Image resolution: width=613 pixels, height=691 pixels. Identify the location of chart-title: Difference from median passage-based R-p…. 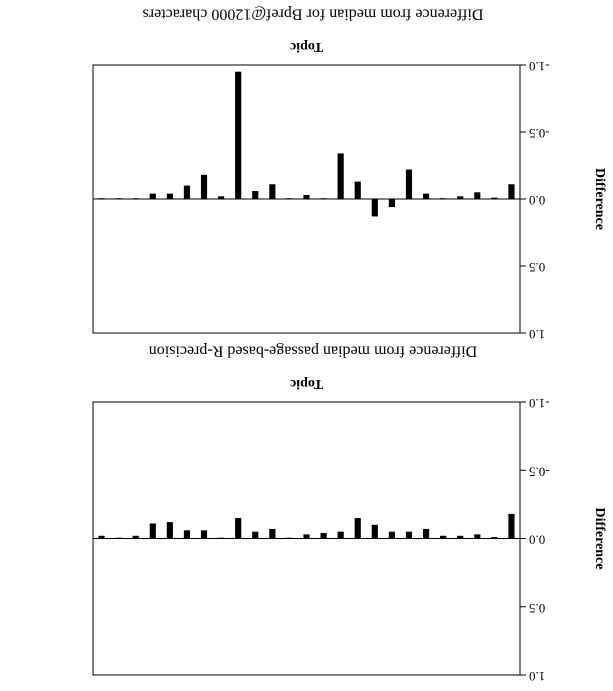
(313, 350).